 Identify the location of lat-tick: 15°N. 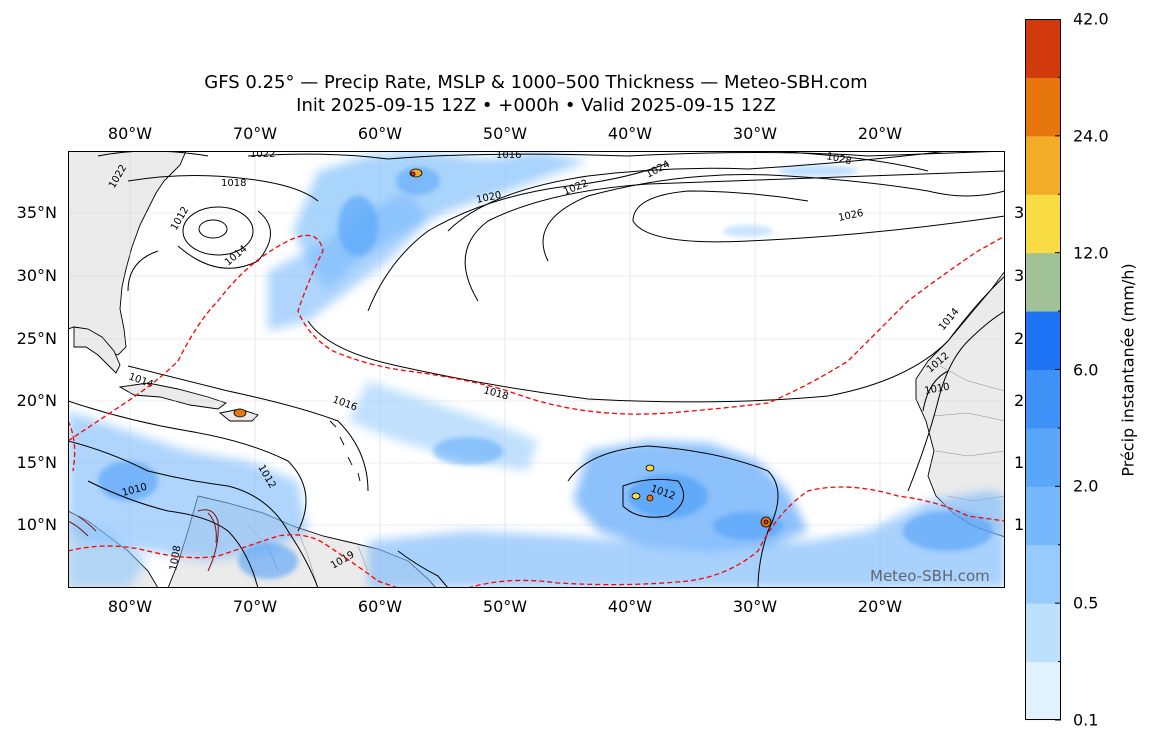
(36, 462).